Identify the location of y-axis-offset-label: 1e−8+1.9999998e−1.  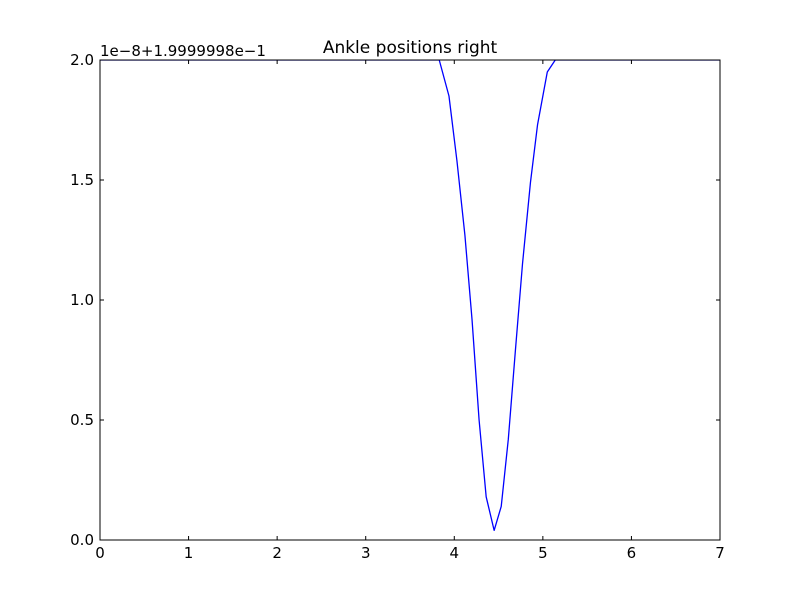
(183, 51).